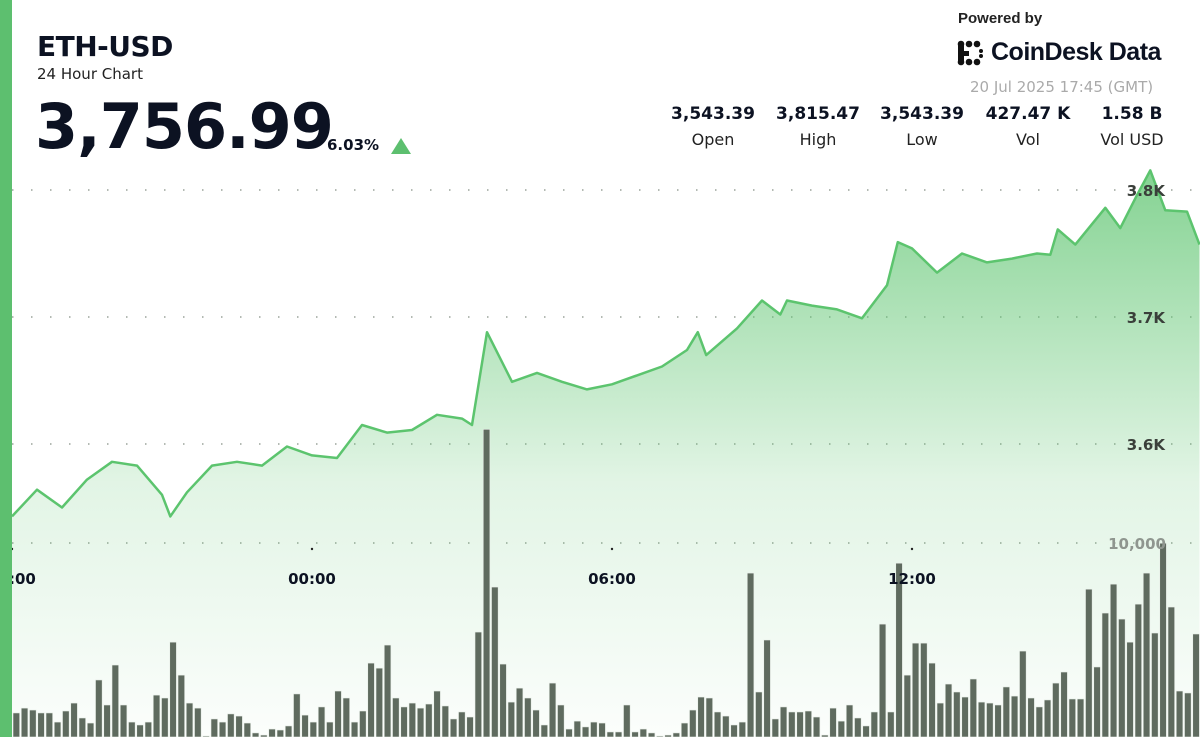 The height and width of the screenshot is (737, 1200). What do you see at coordinates (922, 126) in the screenshot?
I see `stat-low: 3,543.39 Low` at bounding box center [922, 126].